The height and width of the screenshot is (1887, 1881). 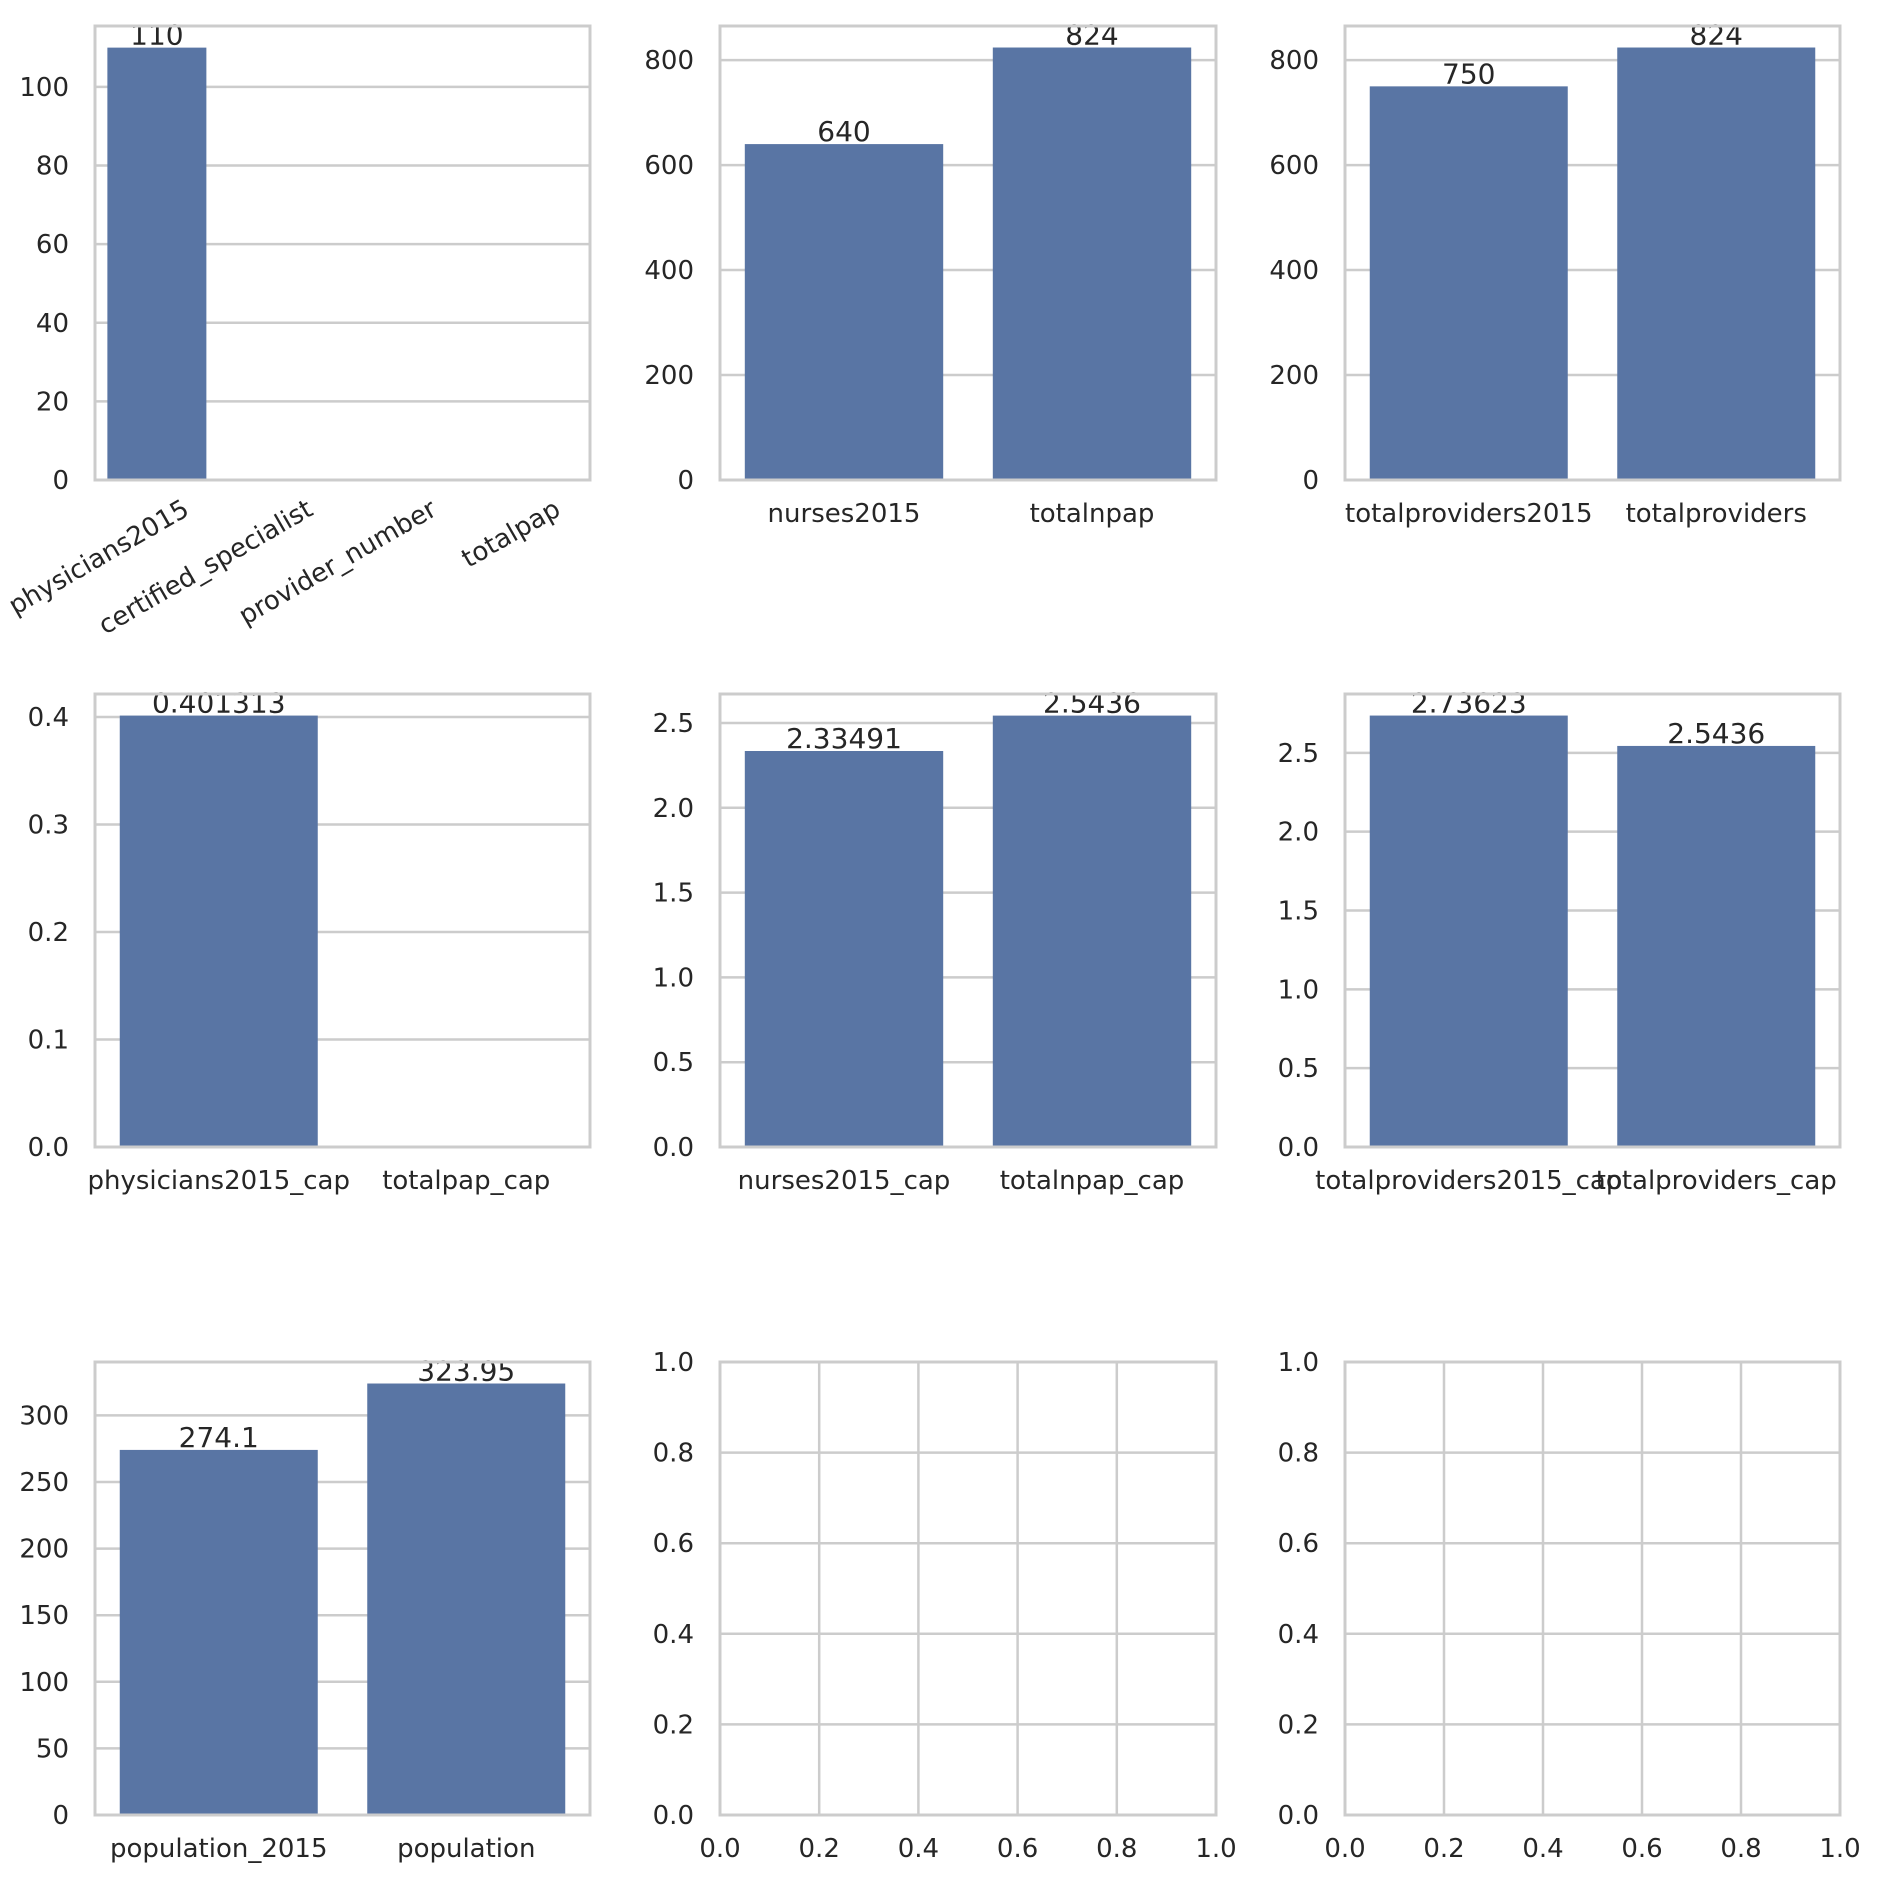 What do you see at coordinates (1092, 514) in the screenshot?
I see `x-tick-label: totalnpap` at bounding box center [1092, 514].